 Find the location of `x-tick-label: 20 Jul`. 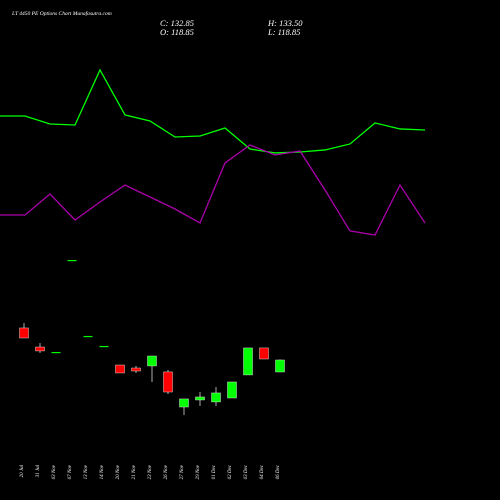

x-tick-label: 20 Jul is located at coordinates (22, 470).